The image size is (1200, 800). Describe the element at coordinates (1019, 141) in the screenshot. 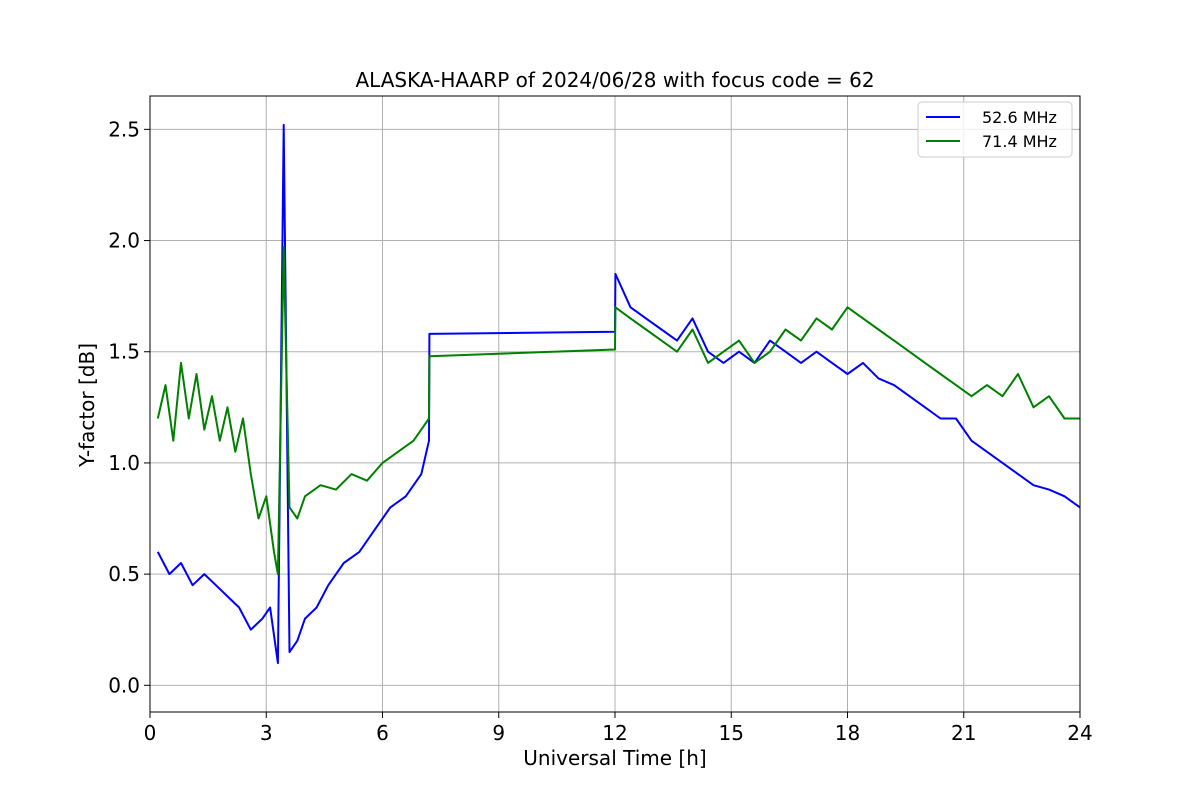

I see `legend-label-71-4: 71.4 MHz` at that location.